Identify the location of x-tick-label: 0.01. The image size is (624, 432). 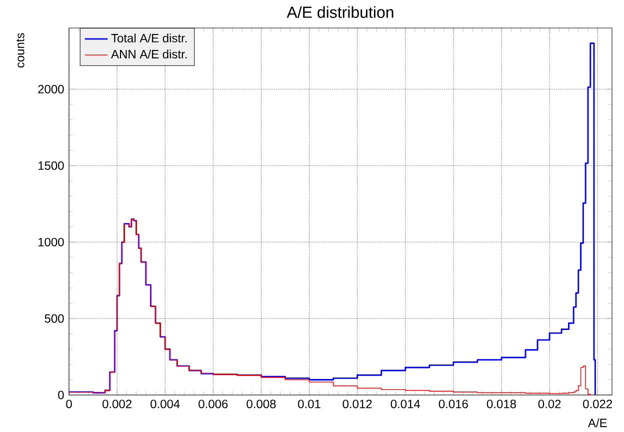
(309, 404).